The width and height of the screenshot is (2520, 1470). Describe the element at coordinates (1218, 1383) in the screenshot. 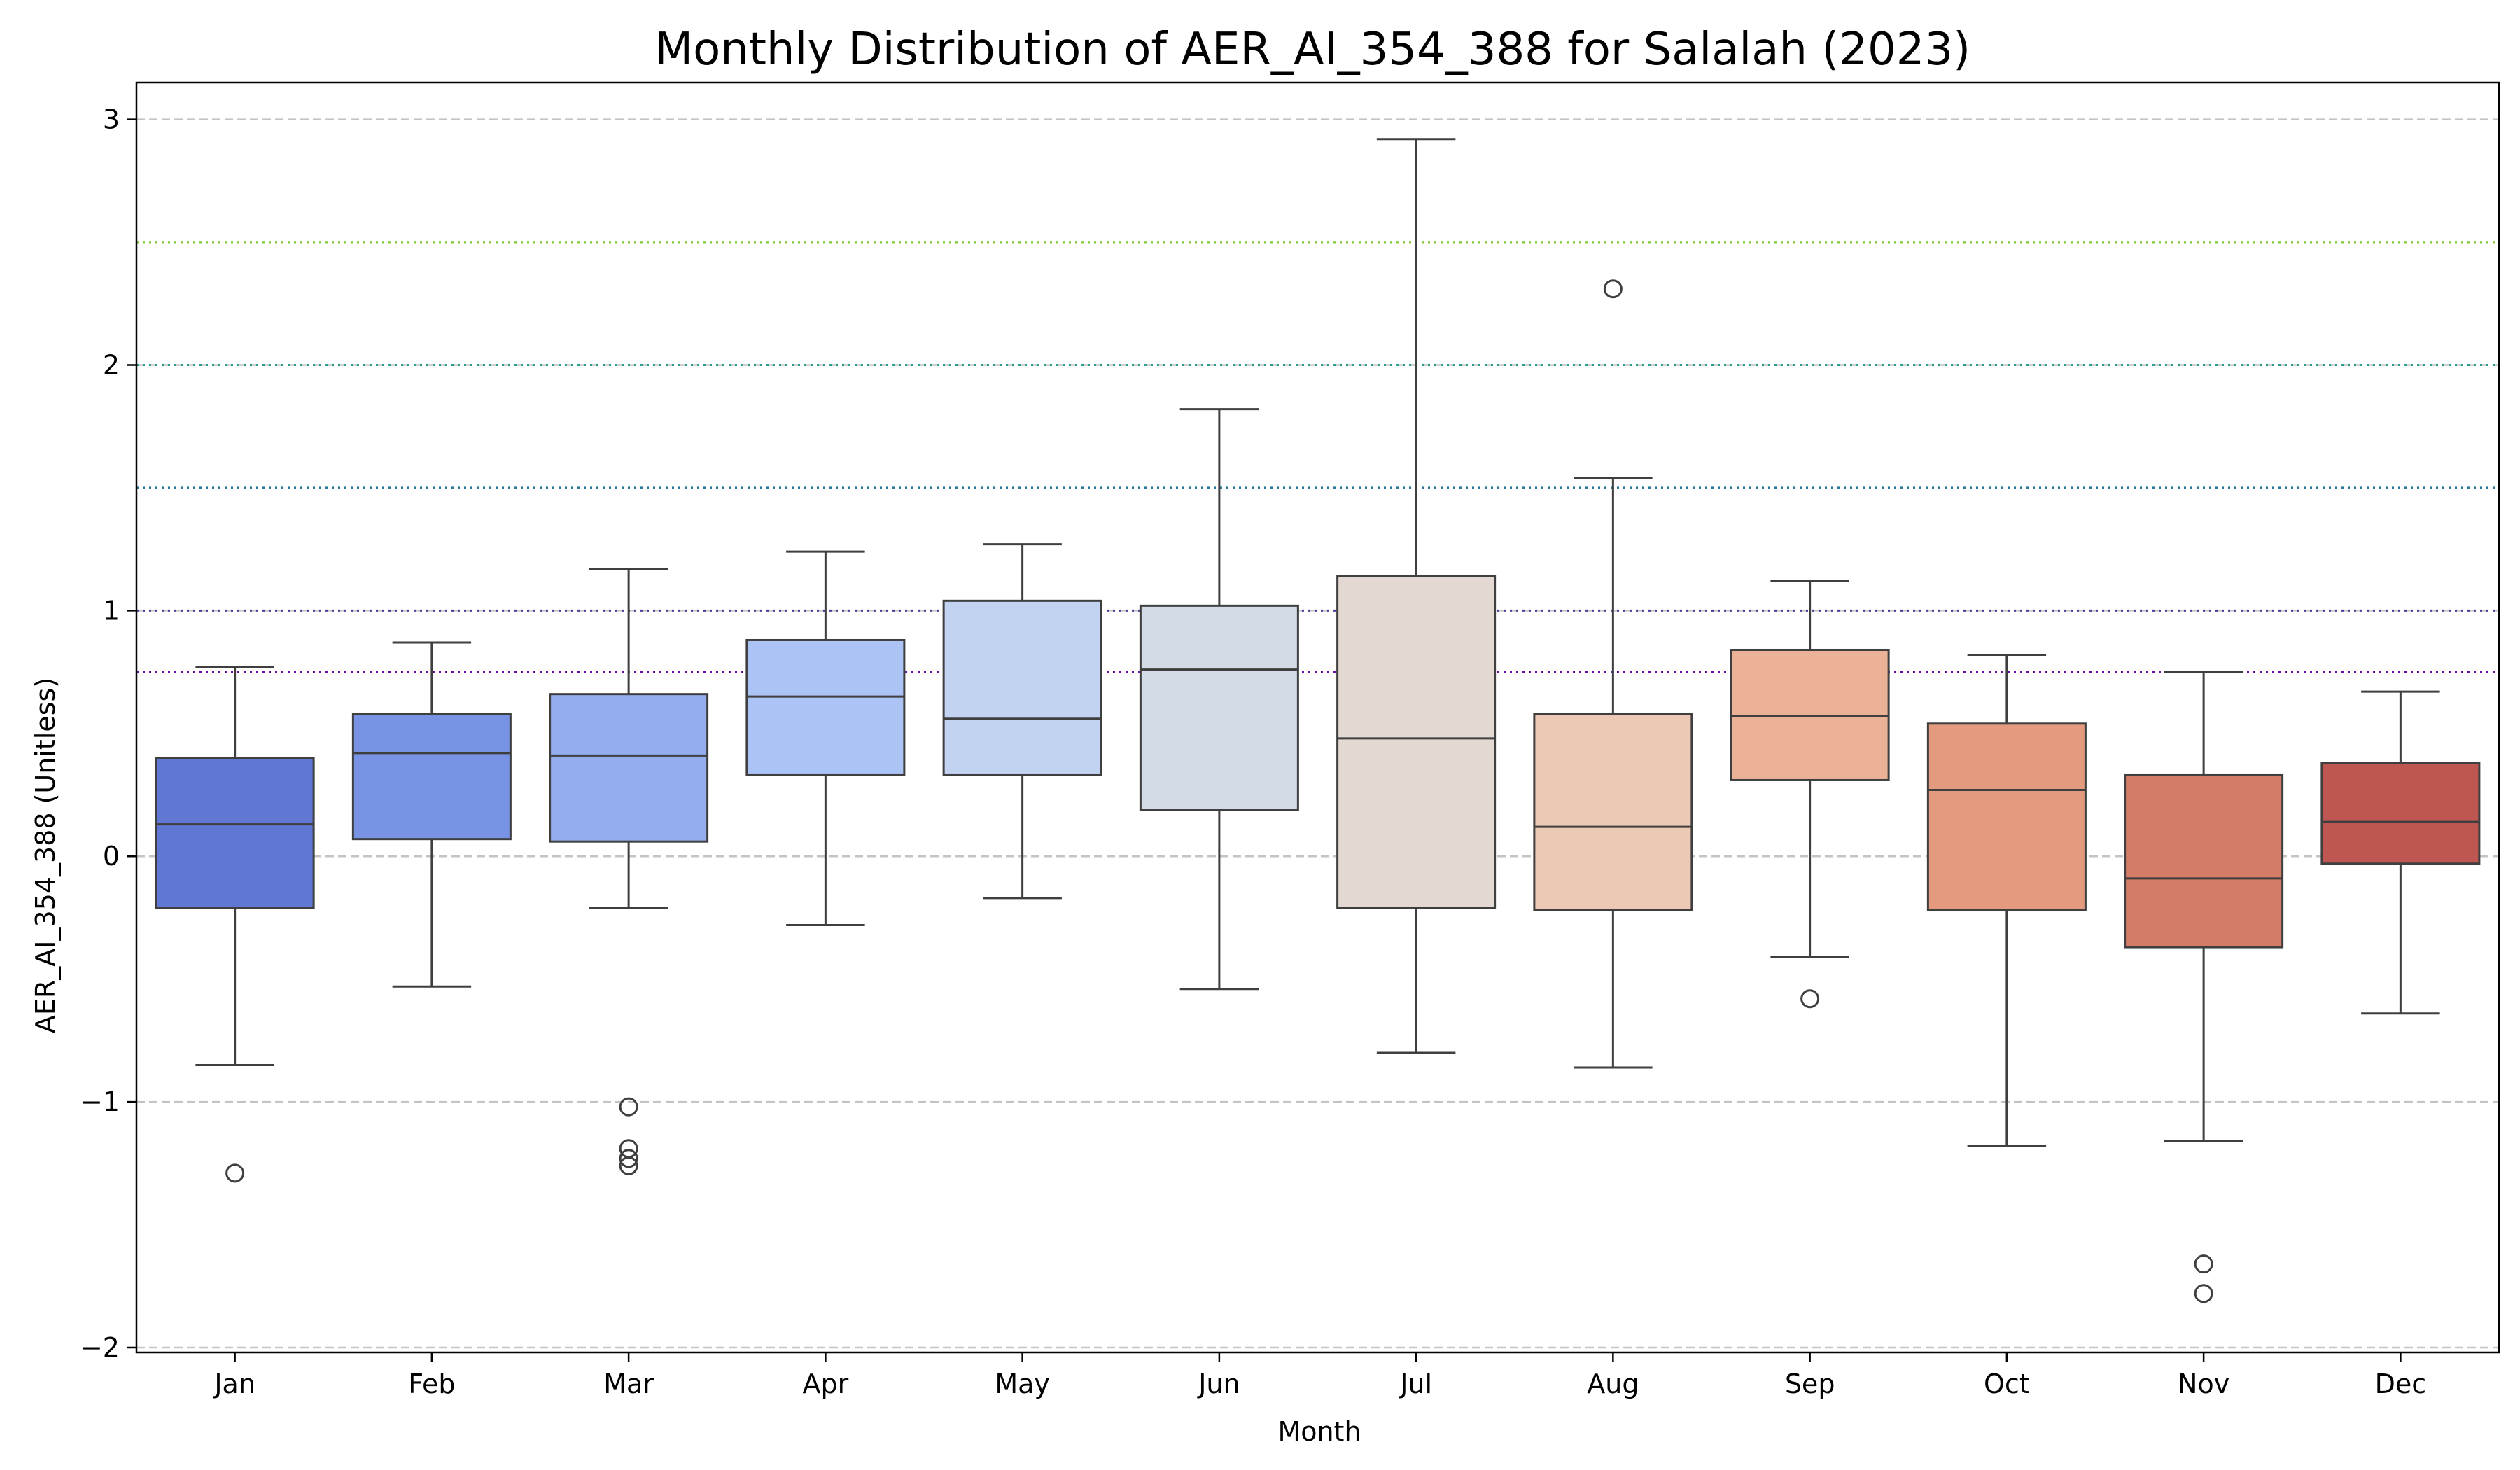

I see `x-tick-label: Jun` at that location.